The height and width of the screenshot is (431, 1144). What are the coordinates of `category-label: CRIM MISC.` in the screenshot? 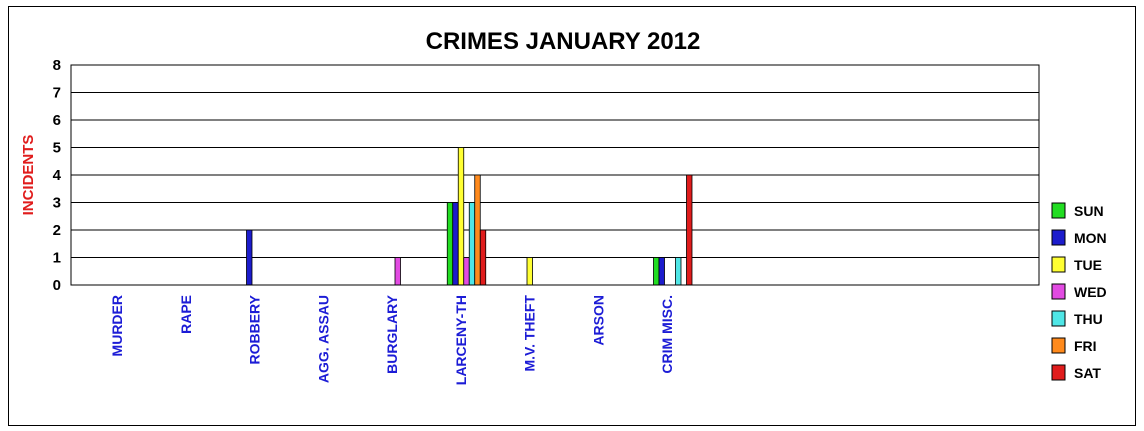 It's located at (667, 334).